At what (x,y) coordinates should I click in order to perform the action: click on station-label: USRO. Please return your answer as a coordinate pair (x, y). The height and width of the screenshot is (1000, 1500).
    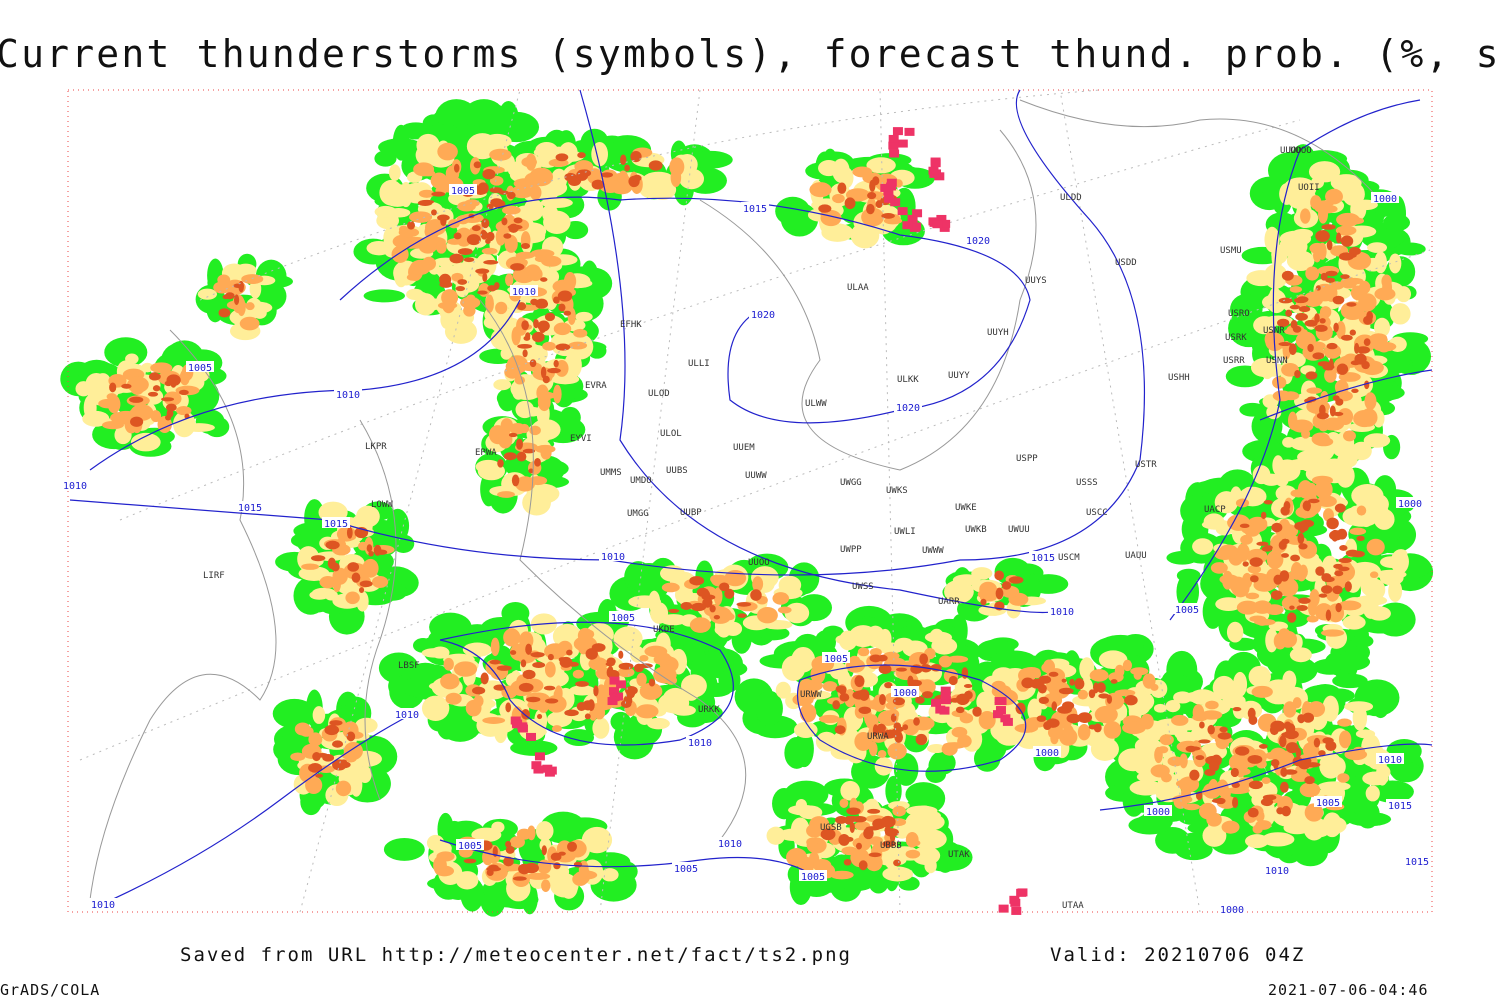
    Looking at the image, I should click on (1239, 314).